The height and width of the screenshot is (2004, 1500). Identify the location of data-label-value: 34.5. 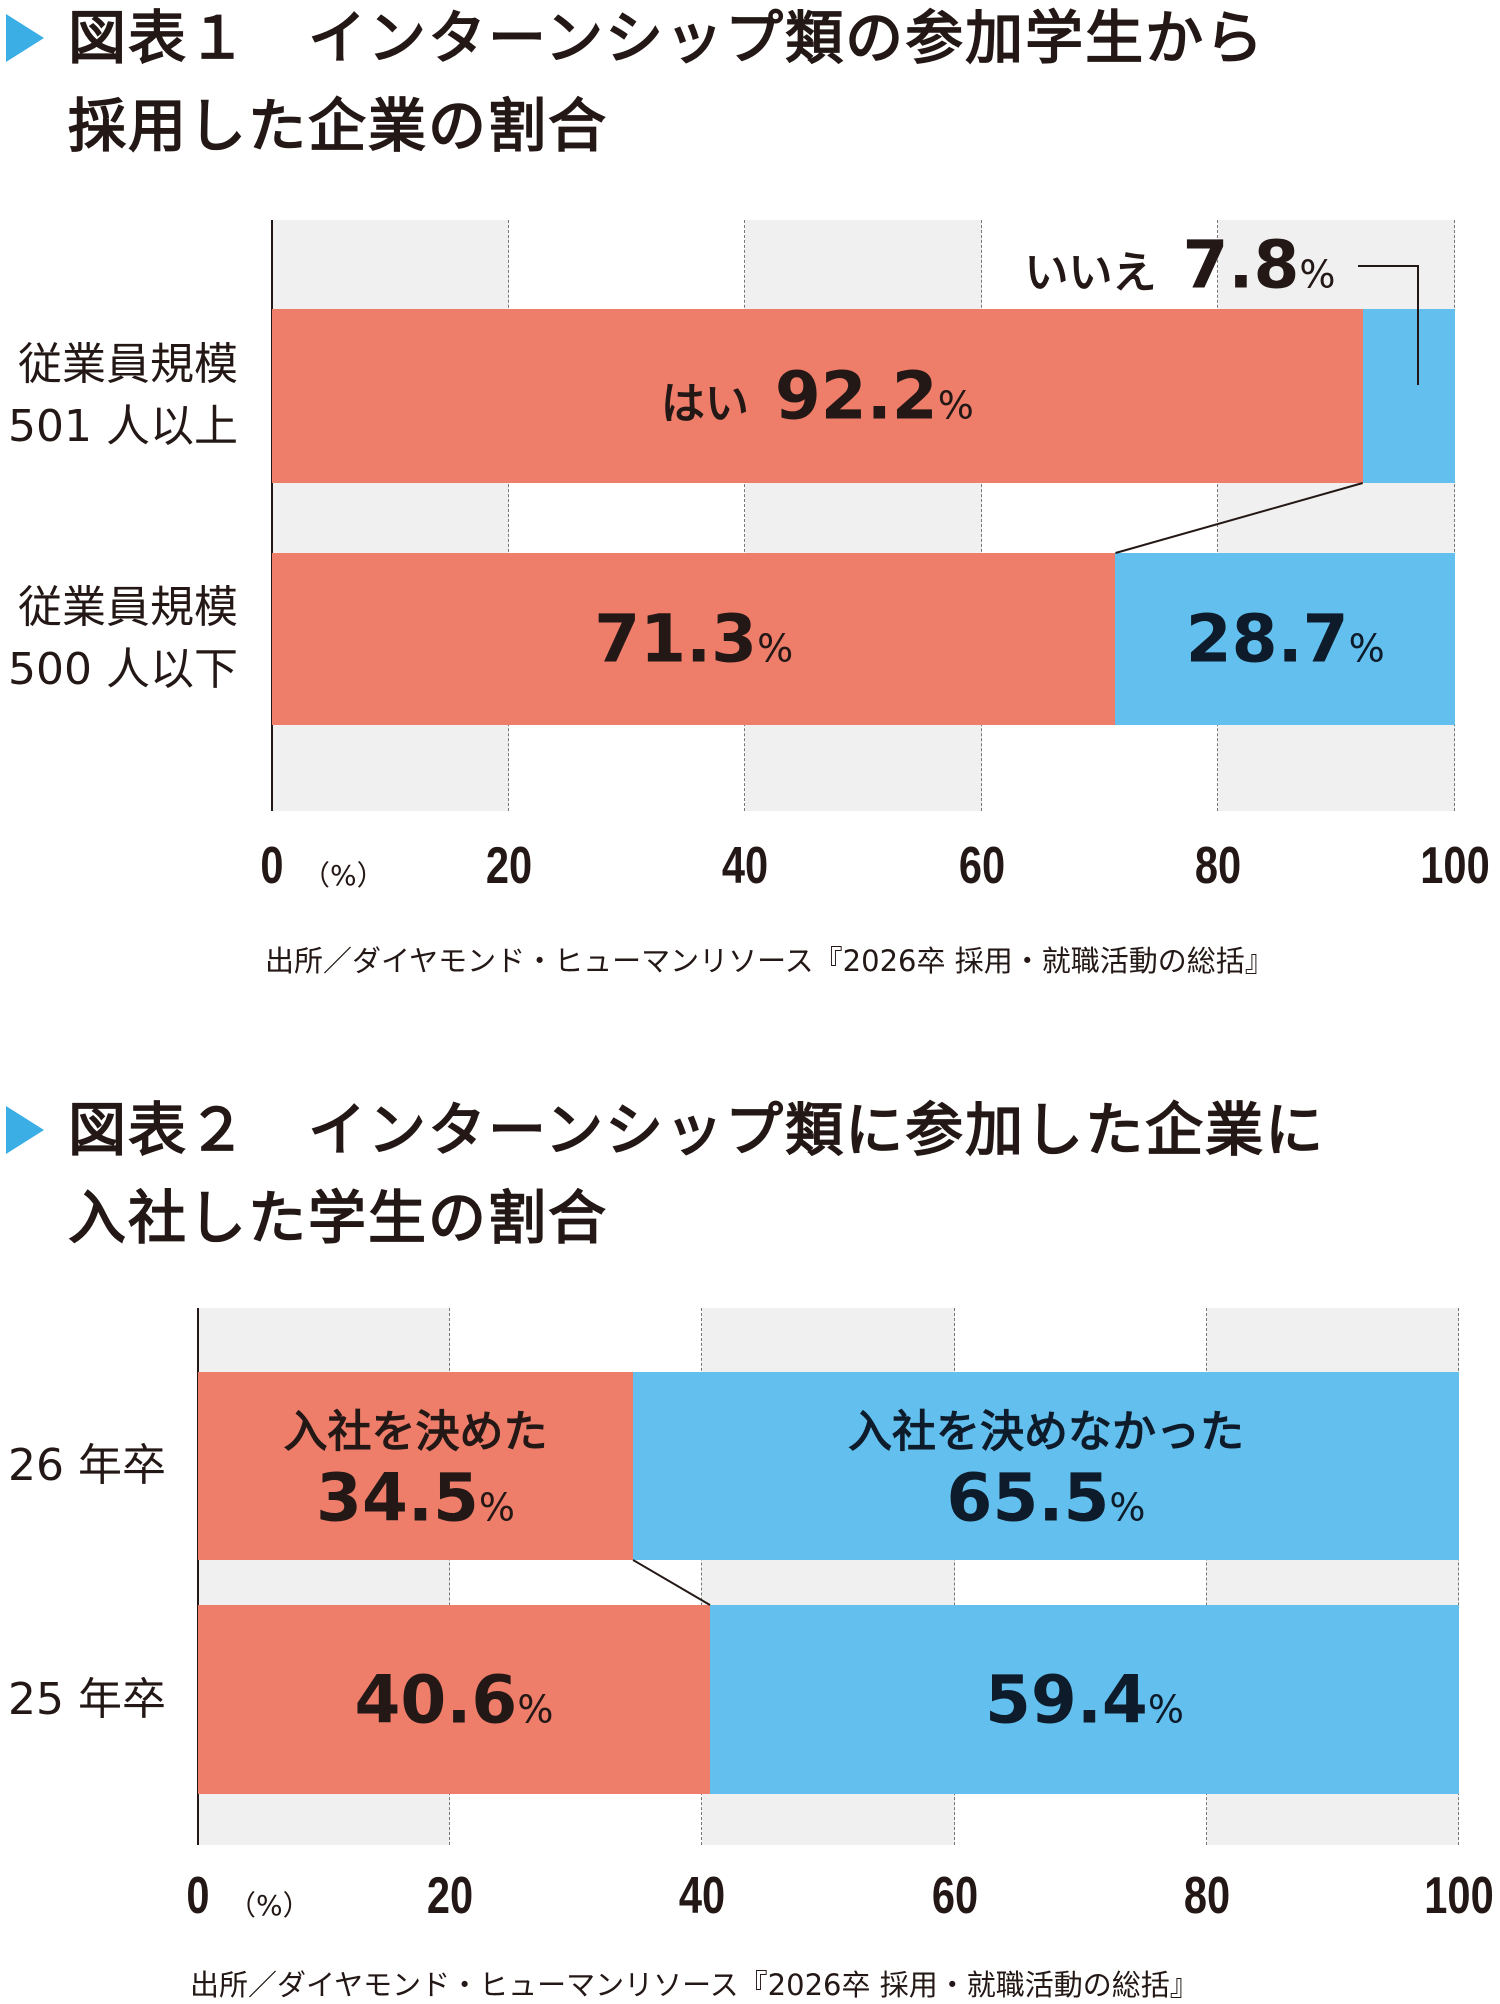
(397, 1498).